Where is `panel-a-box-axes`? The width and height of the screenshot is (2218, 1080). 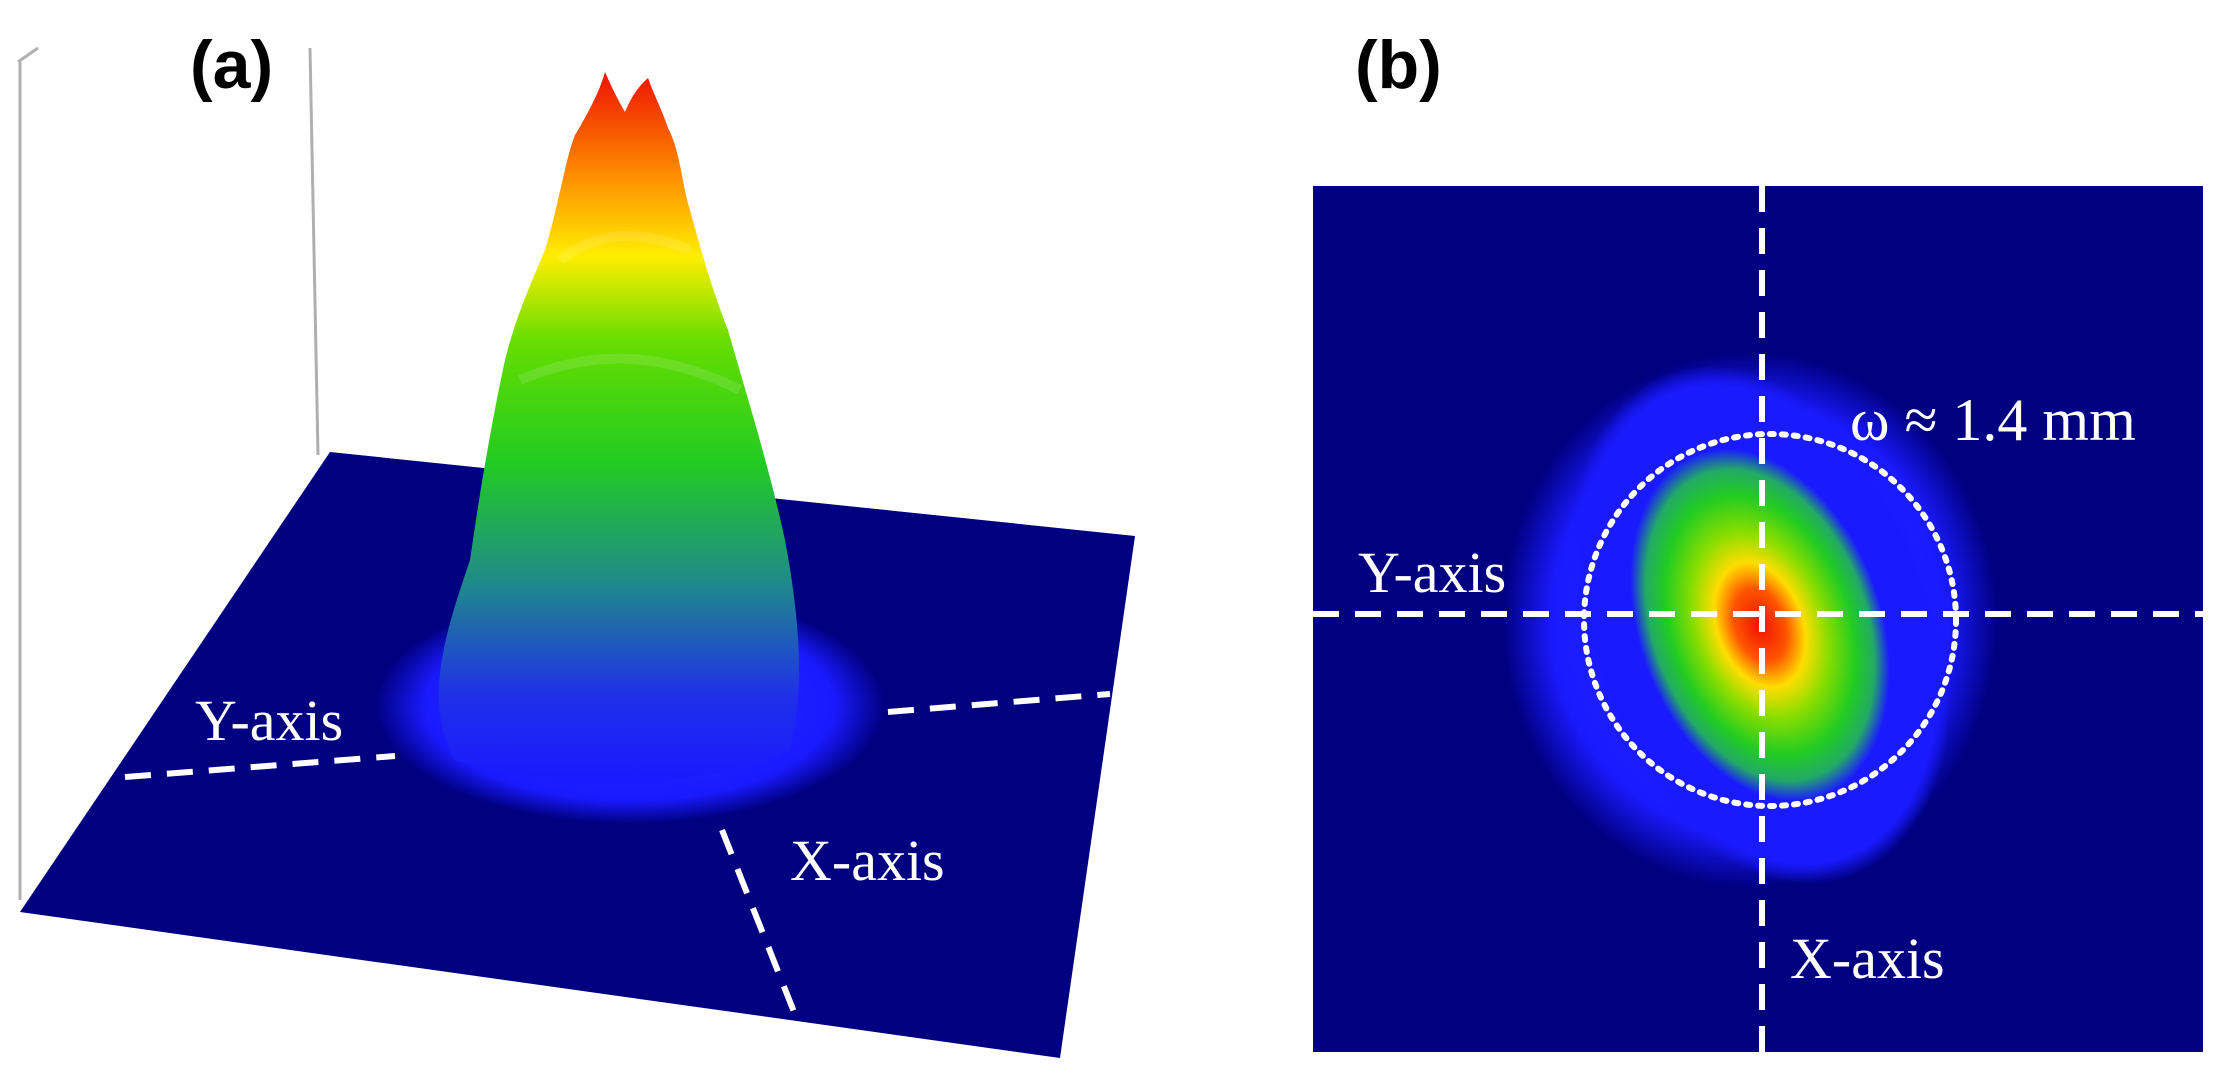
panel-a-box-axes is located at coordinates (168, 473).